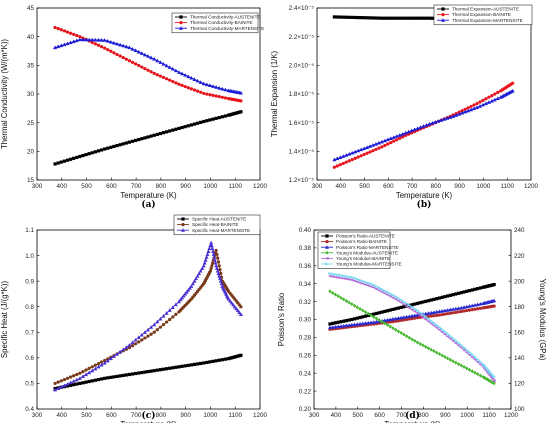 This screenshot has height=423, width=550. What do you see at coordinates (136, 415) in the screenshot?
I see `x-tick-label: 700` at bounding box center [136, 415].